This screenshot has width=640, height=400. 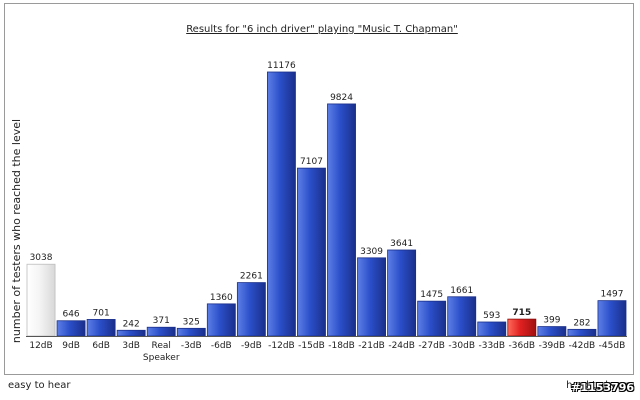 What do you see at coordinates (70, 315) in the screenshot?
I see `bar-value-label: 646` at bounding box center [70, 315].